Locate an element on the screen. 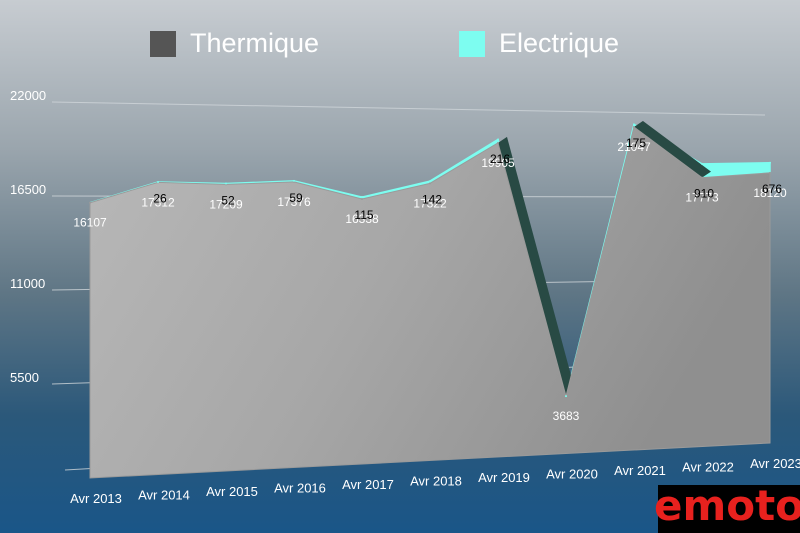 This screenshot has height=533, width=800. data-label-thermique: 17209 is located at coordinates (226, 204).